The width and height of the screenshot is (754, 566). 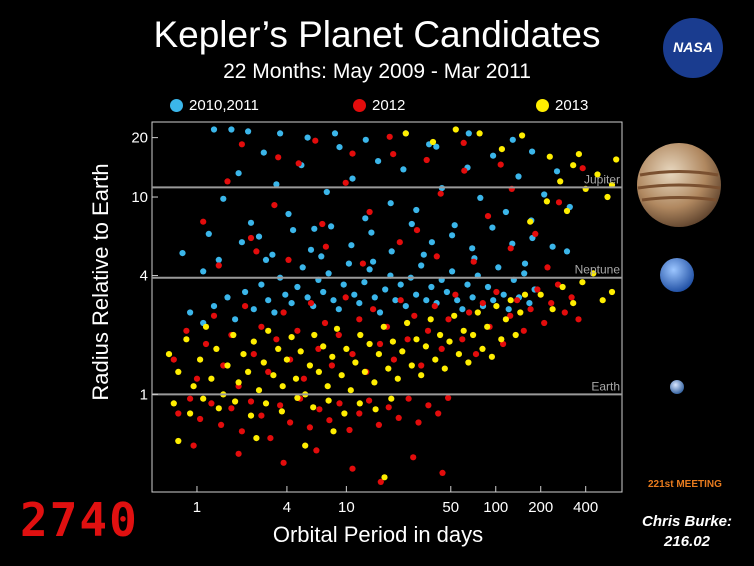 I want to click on nasa-logo-text: NASA, so click(x=693, y=47).